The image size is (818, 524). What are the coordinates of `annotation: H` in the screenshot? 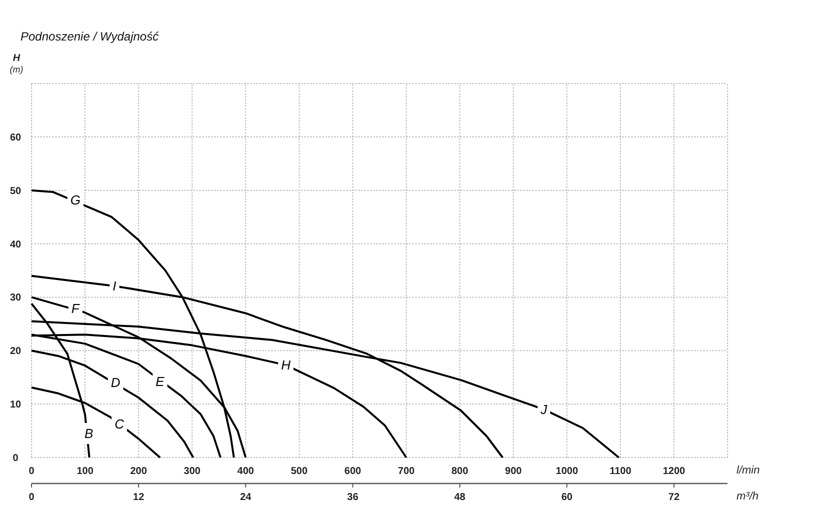 It's located at (286, 365).